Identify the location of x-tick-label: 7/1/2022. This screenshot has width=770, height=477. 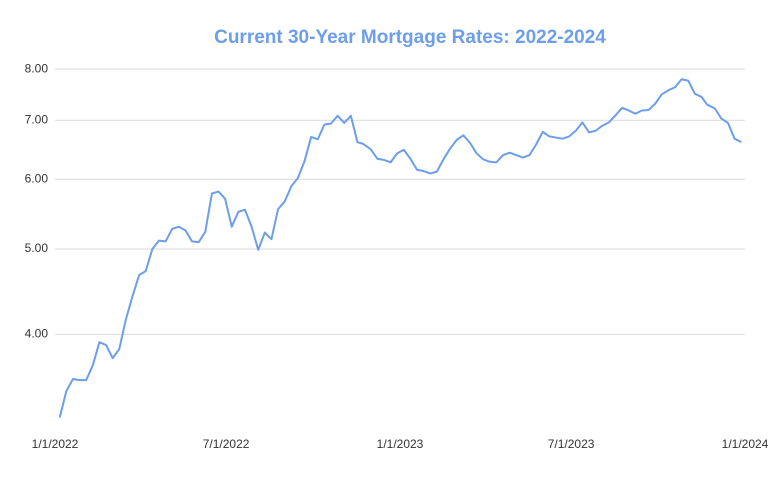
(226, 444).